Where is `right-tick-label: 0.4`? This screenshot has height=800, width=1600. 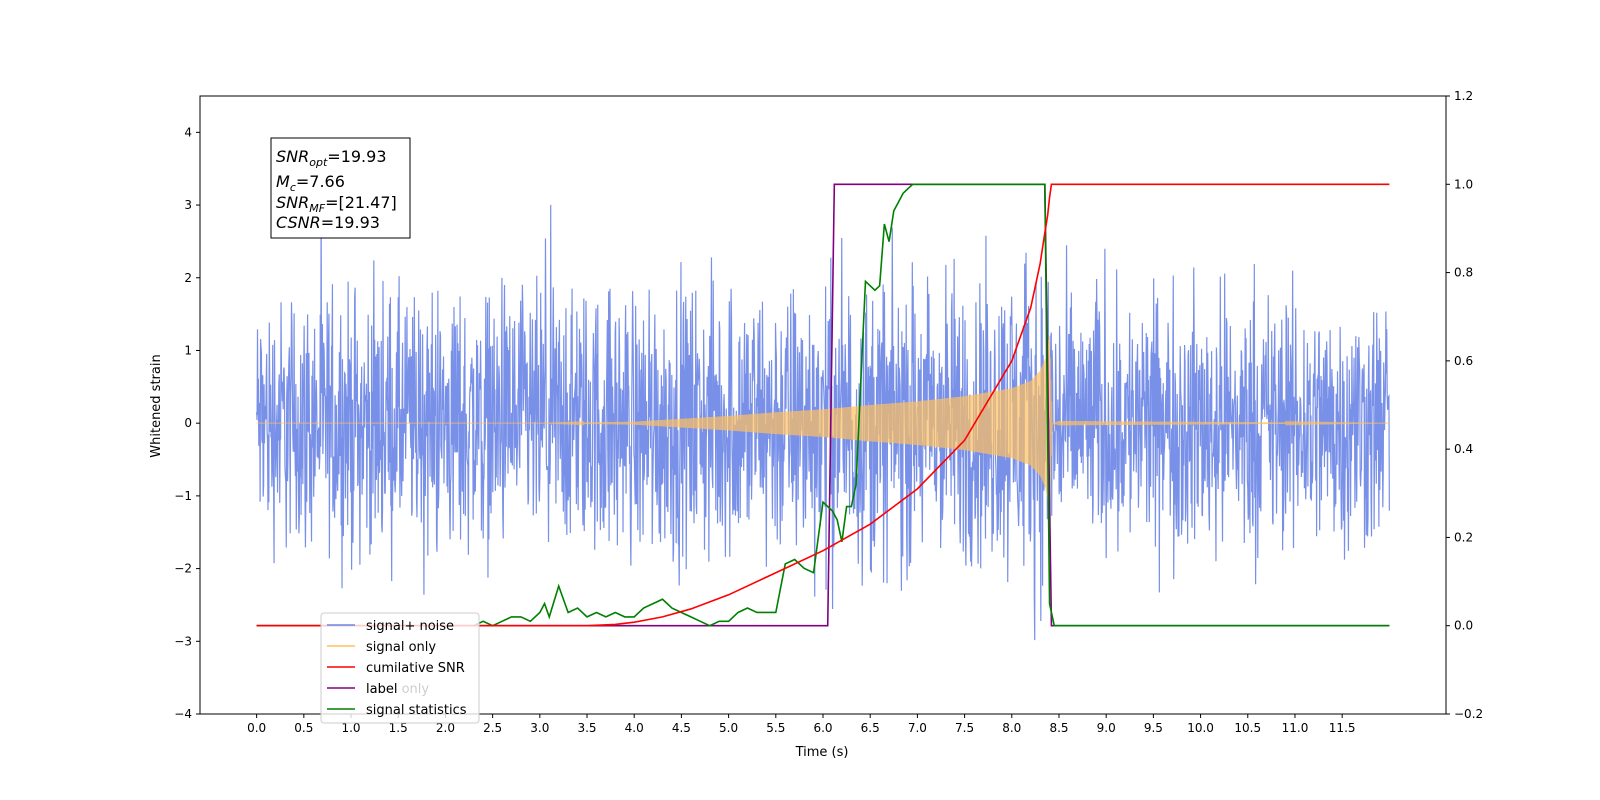
right-tick-label: 0.4 is located at coordinates (1463, 449).